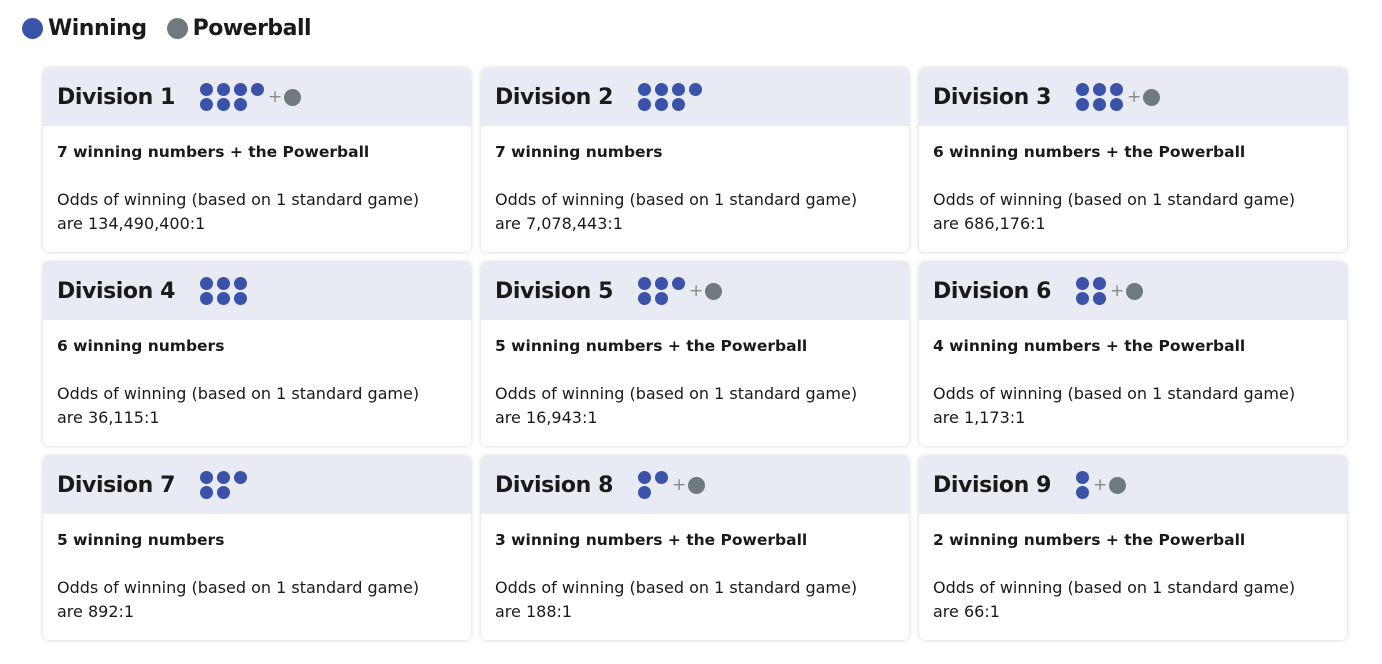 Image resolution: width=1382 pixels, height=664 pixels. Describe the element at coordinates (554, 97) in the screenshot. I see `division-title: Division 2` at that location.